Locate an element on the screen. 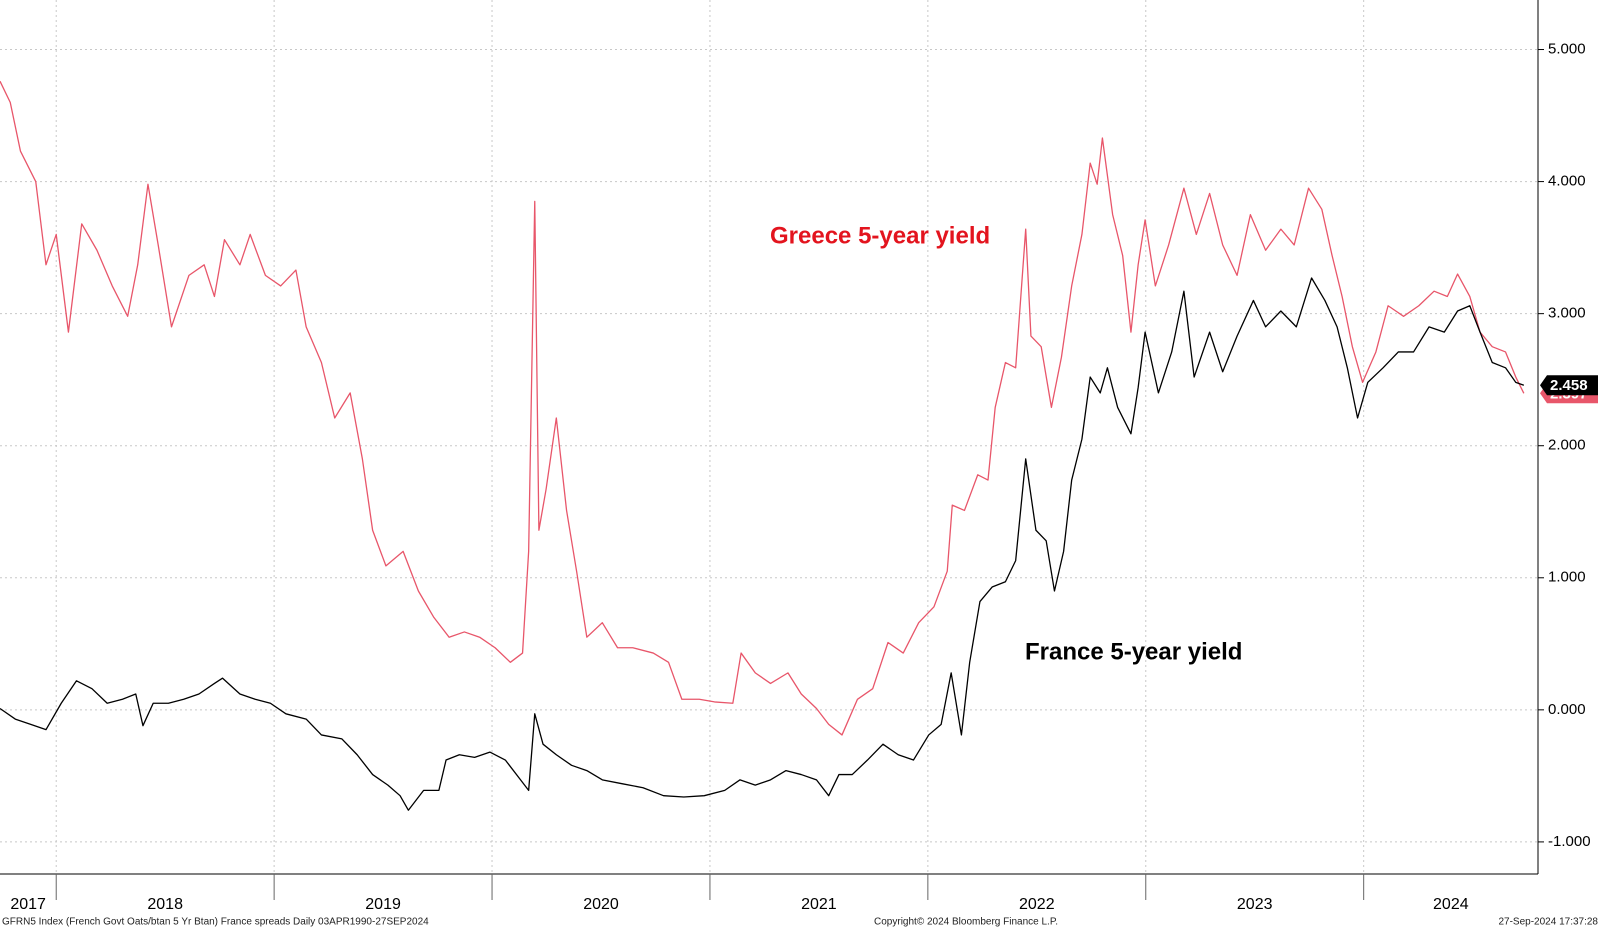 This screenshot has width=1600, height=930. annotation-france: France 5-year yield is located at coordinates (1133, 651).